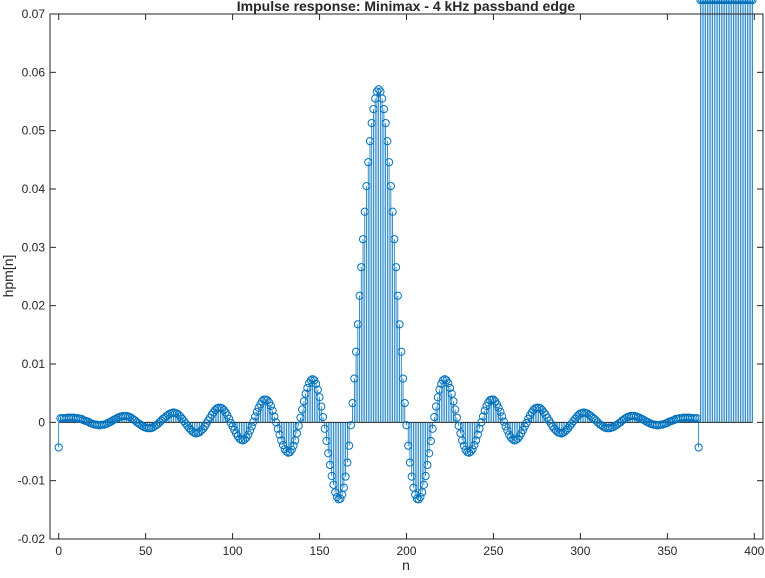 The image size is (765, 578). Describe the element at coordinates (41, 422) in the screenshot. I see `y-tick-label: 0` at that location.